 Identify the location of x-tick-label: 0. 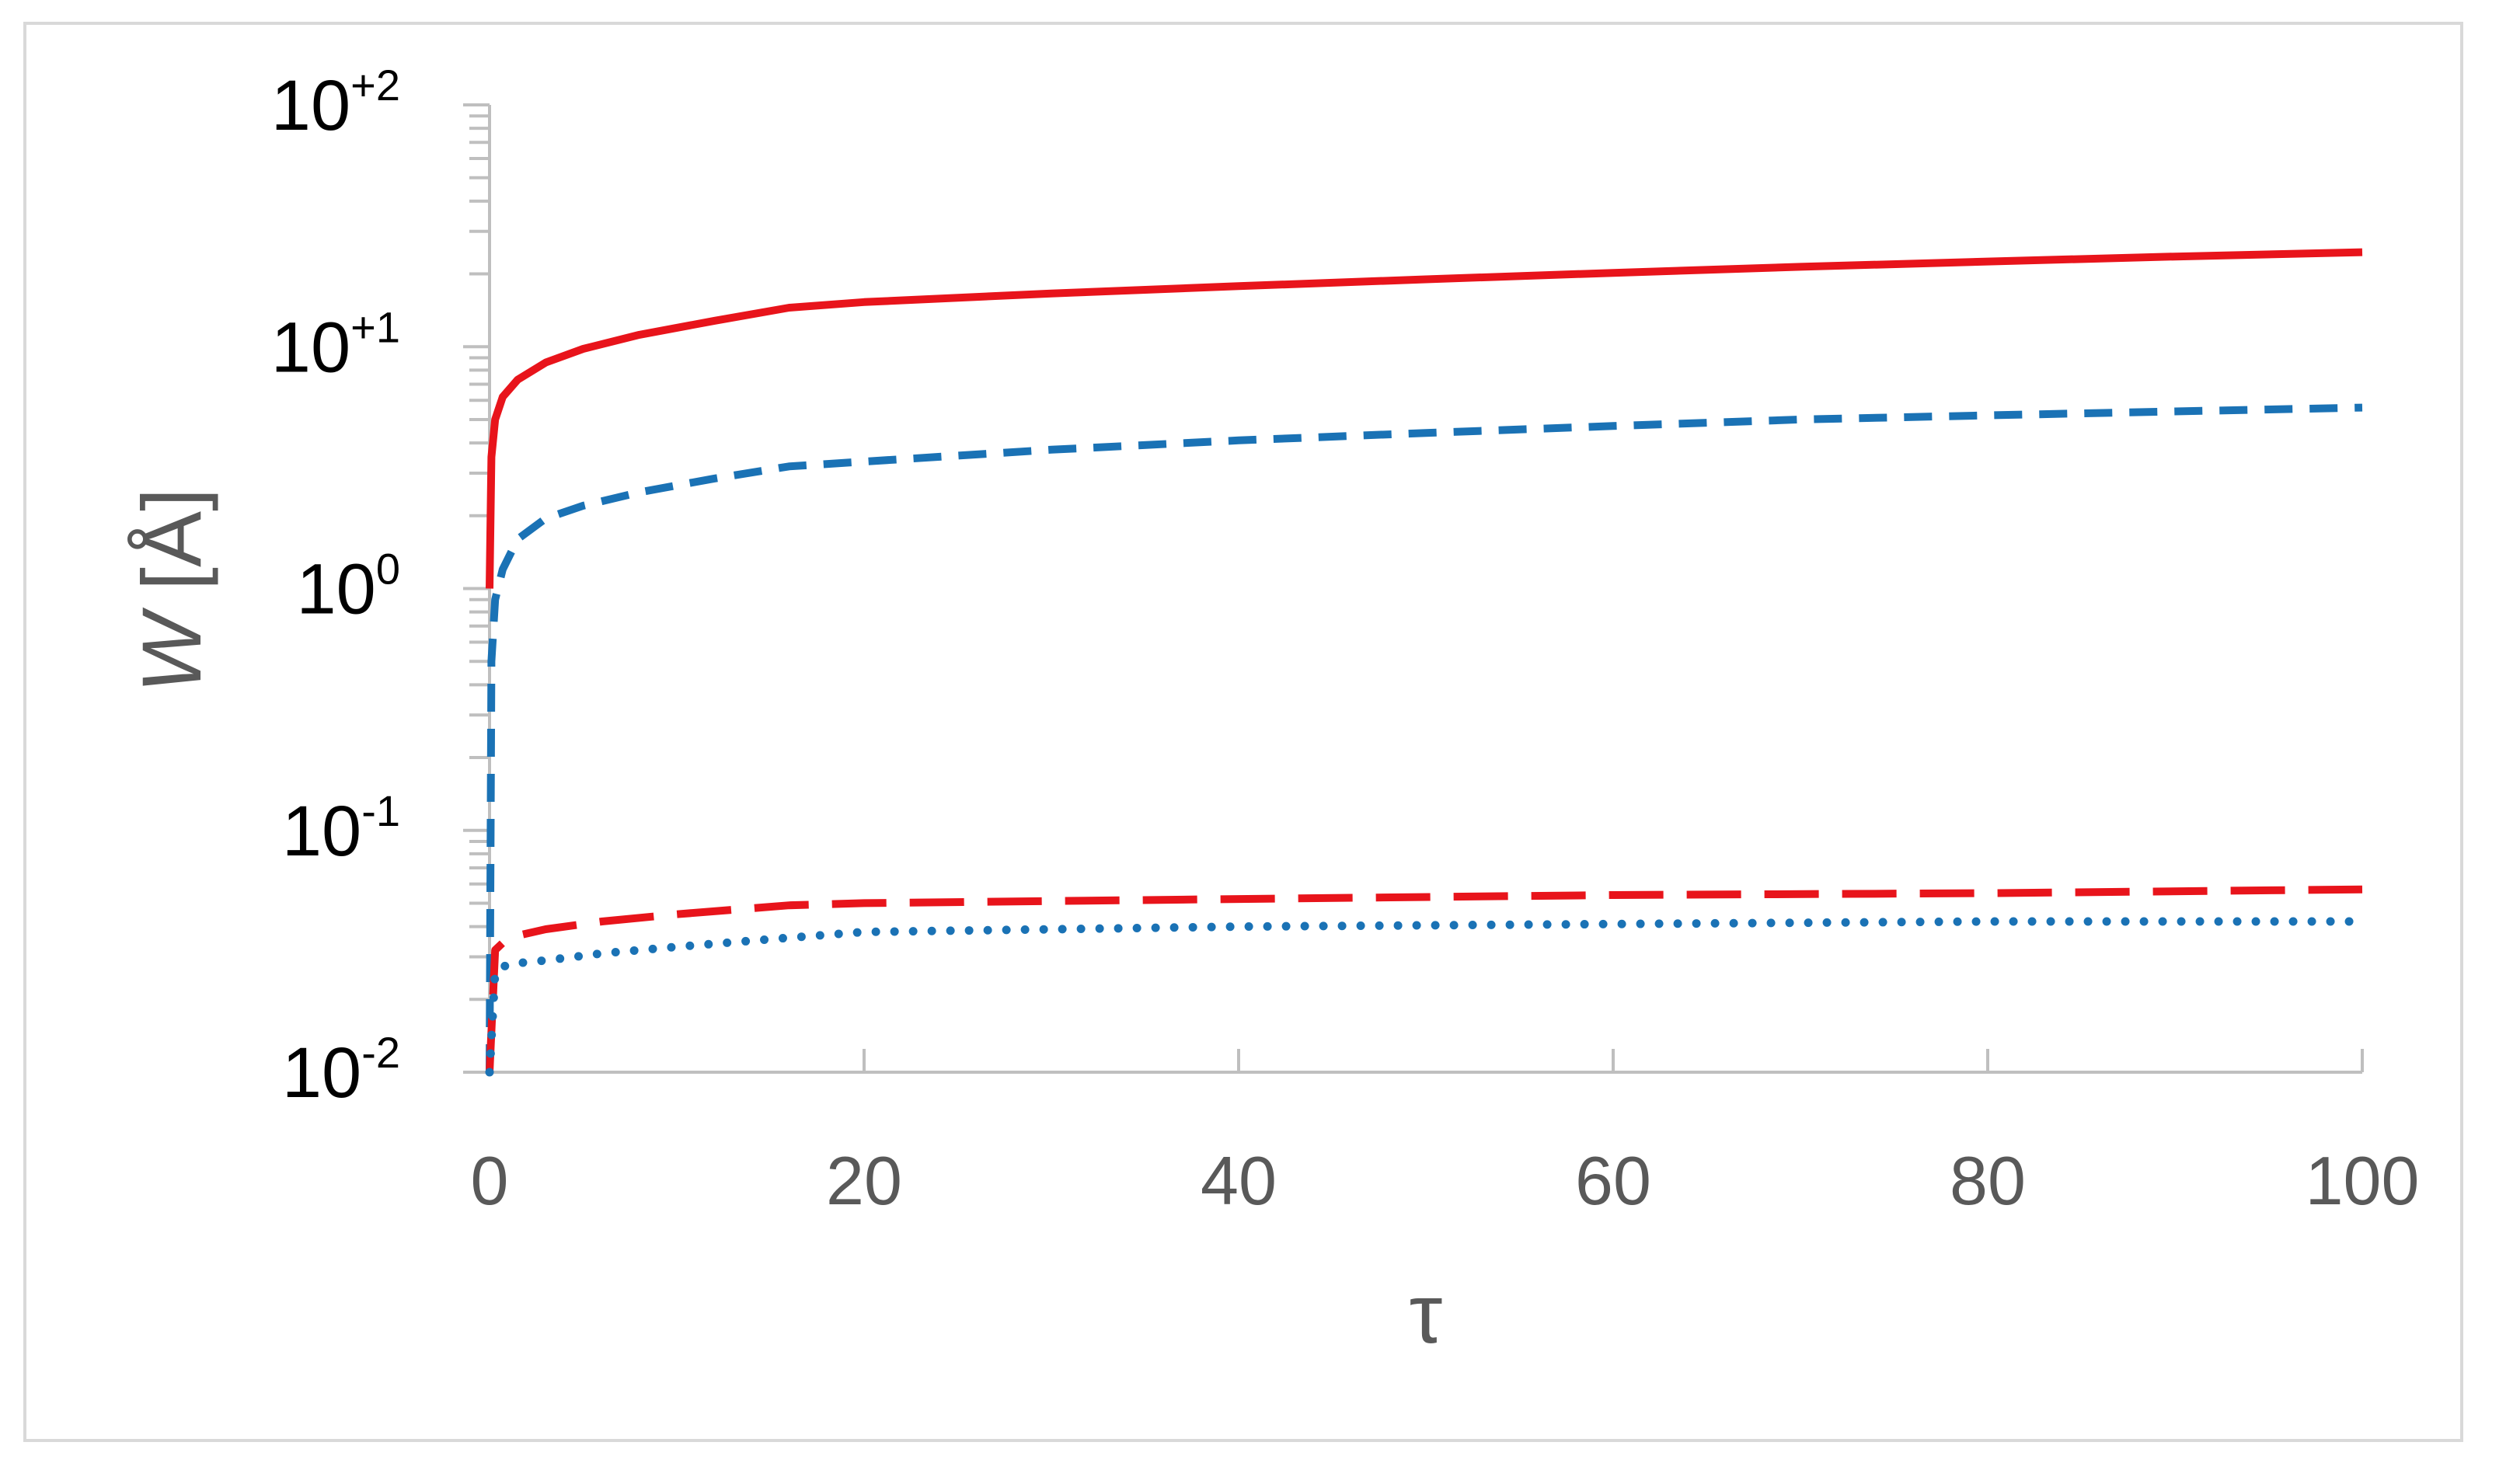
(490, 1180).